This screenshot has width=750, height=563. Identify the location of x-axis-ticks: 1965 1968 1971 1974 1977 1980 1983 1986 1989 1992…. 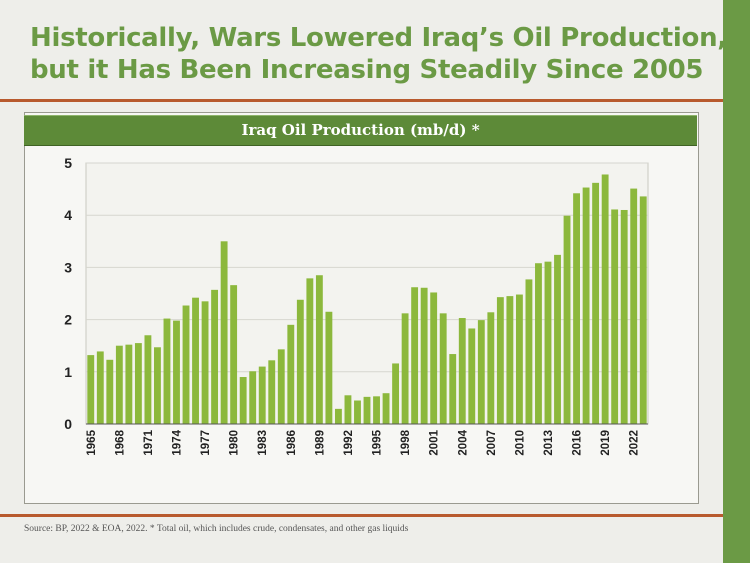
(363, 442).